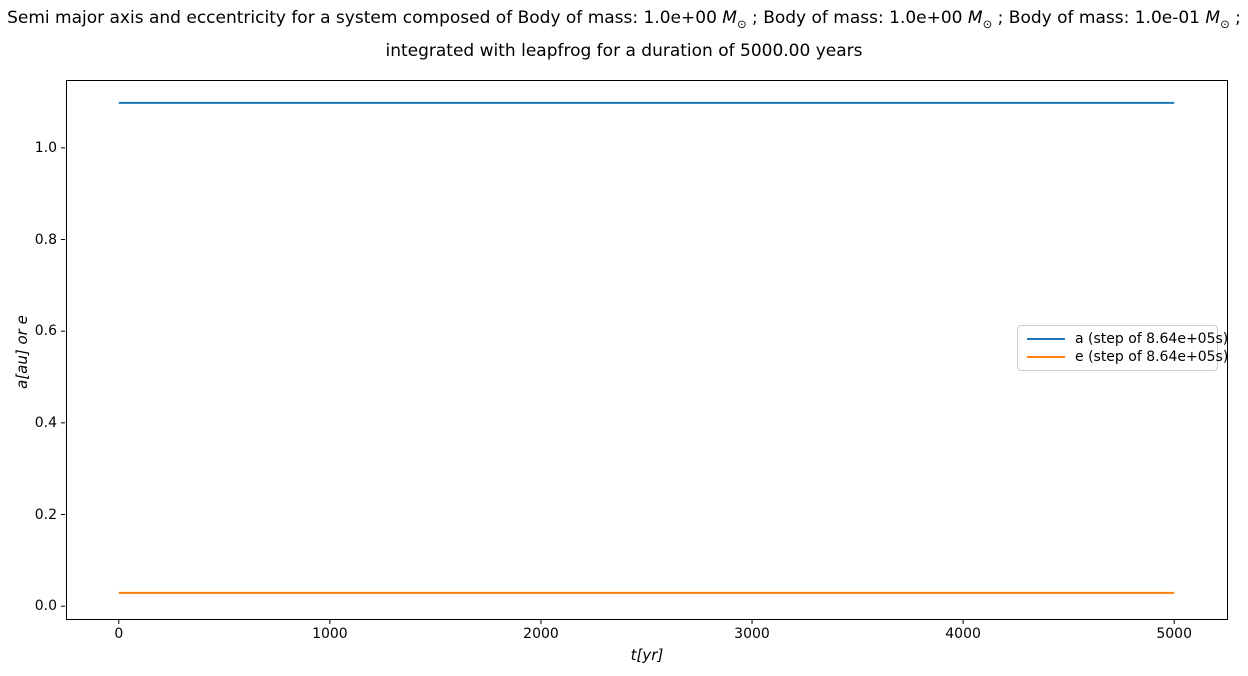 The width and height of the screenshot is (1248, 676). I want to click on legend-label-e: e (step of 8.64e+05s), so click(1152, 357).